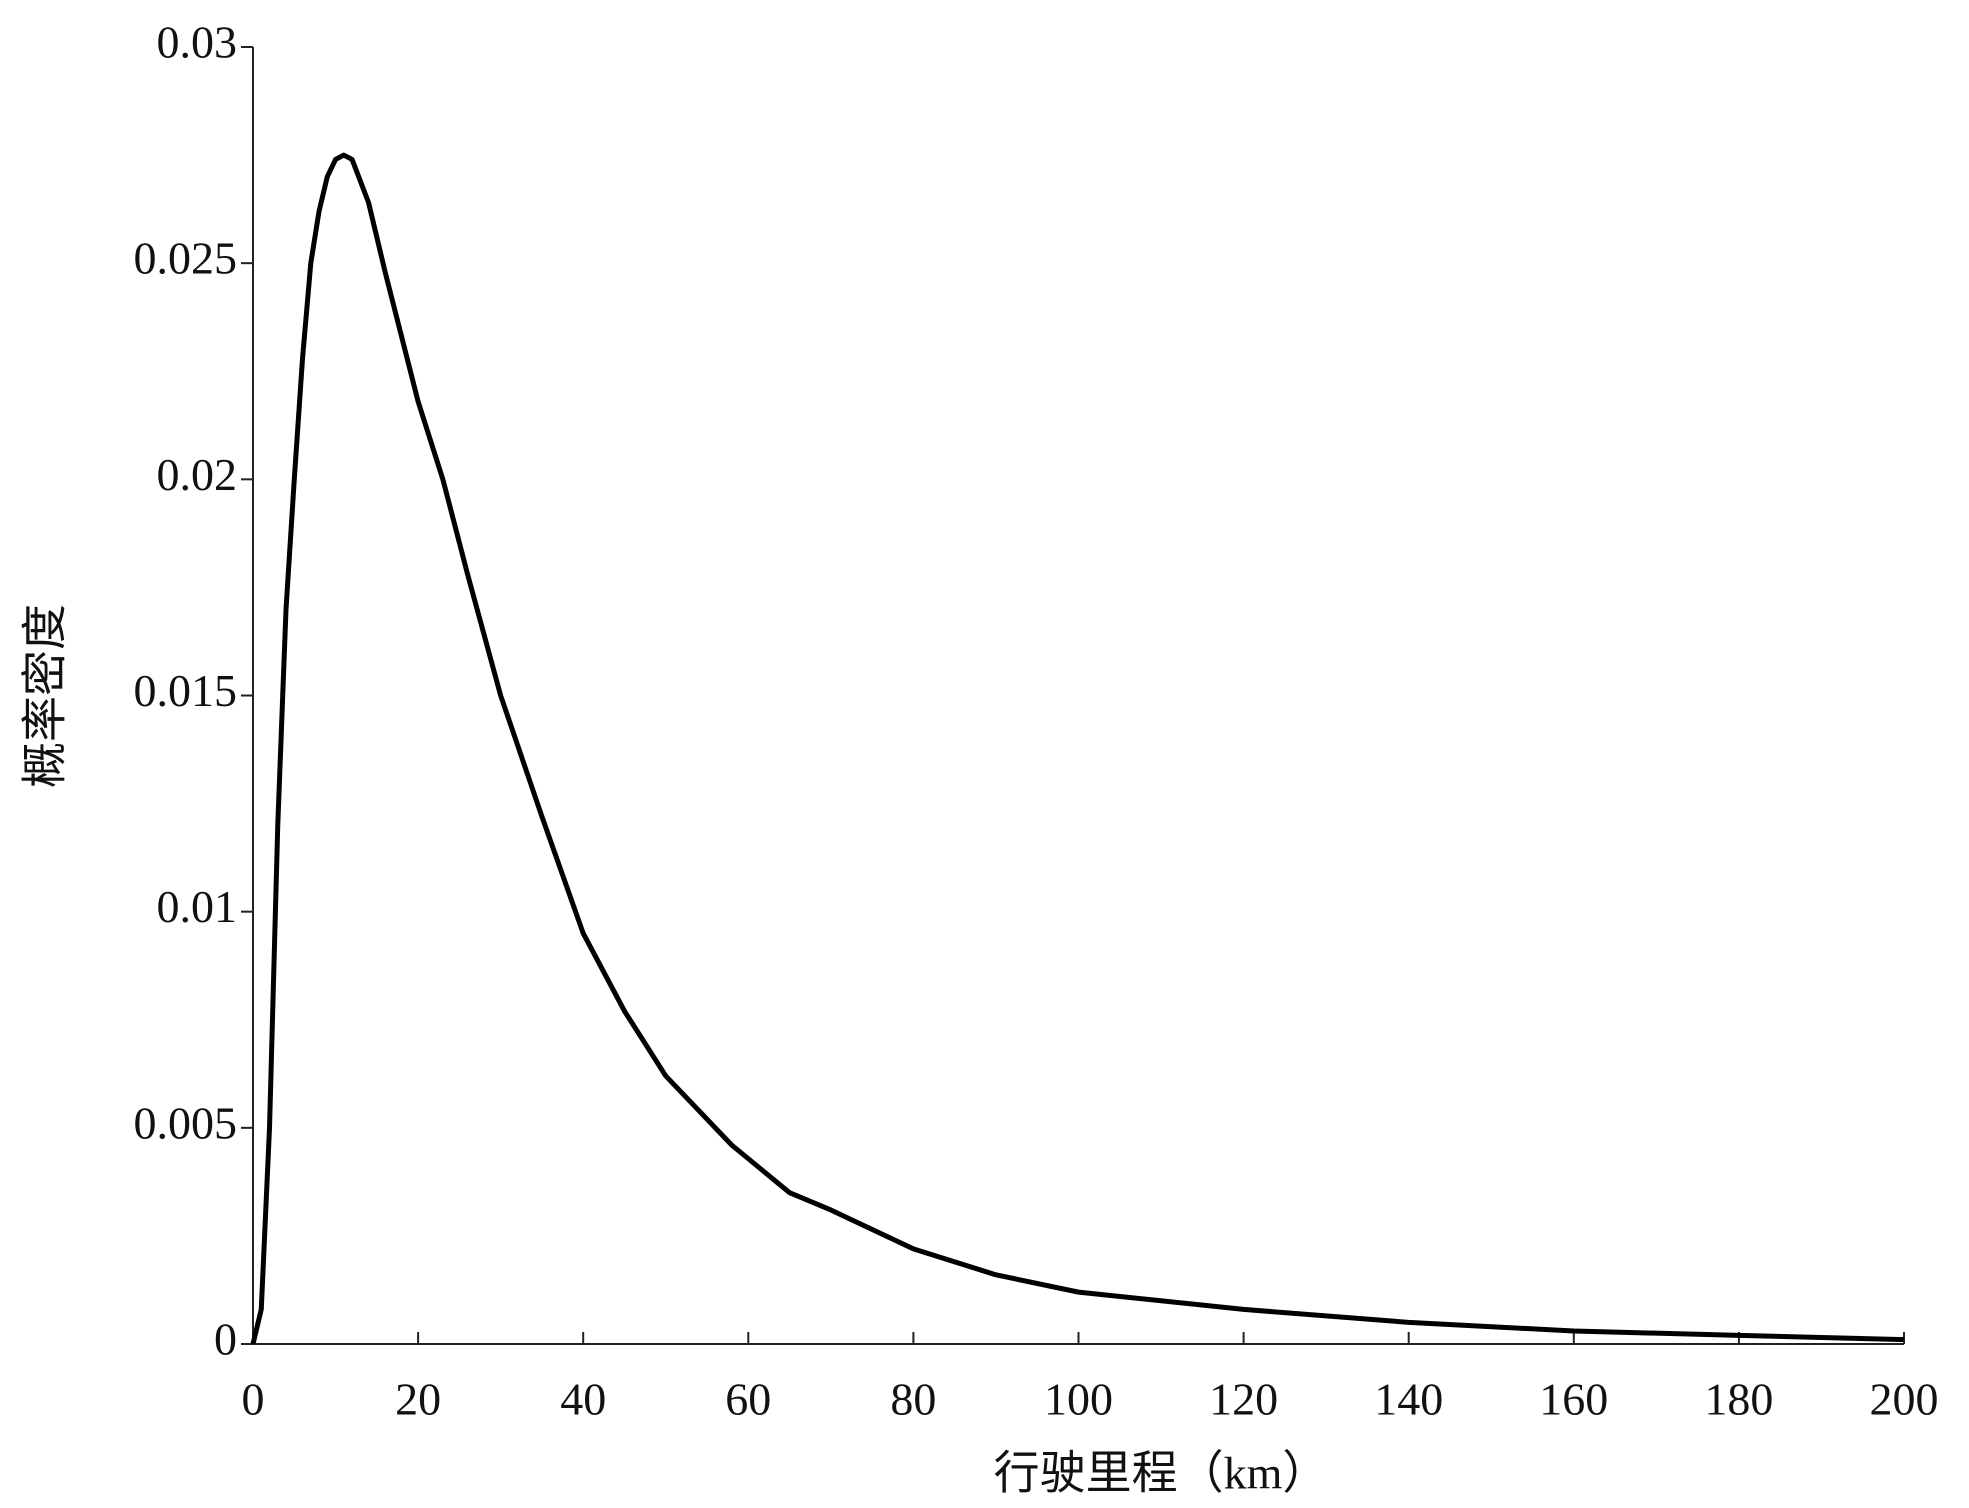 The image size is (1969, 1508). Describe the element at coordinates (583, 1399) in the screenshot. I see `x-tick-label: 40` at that location.